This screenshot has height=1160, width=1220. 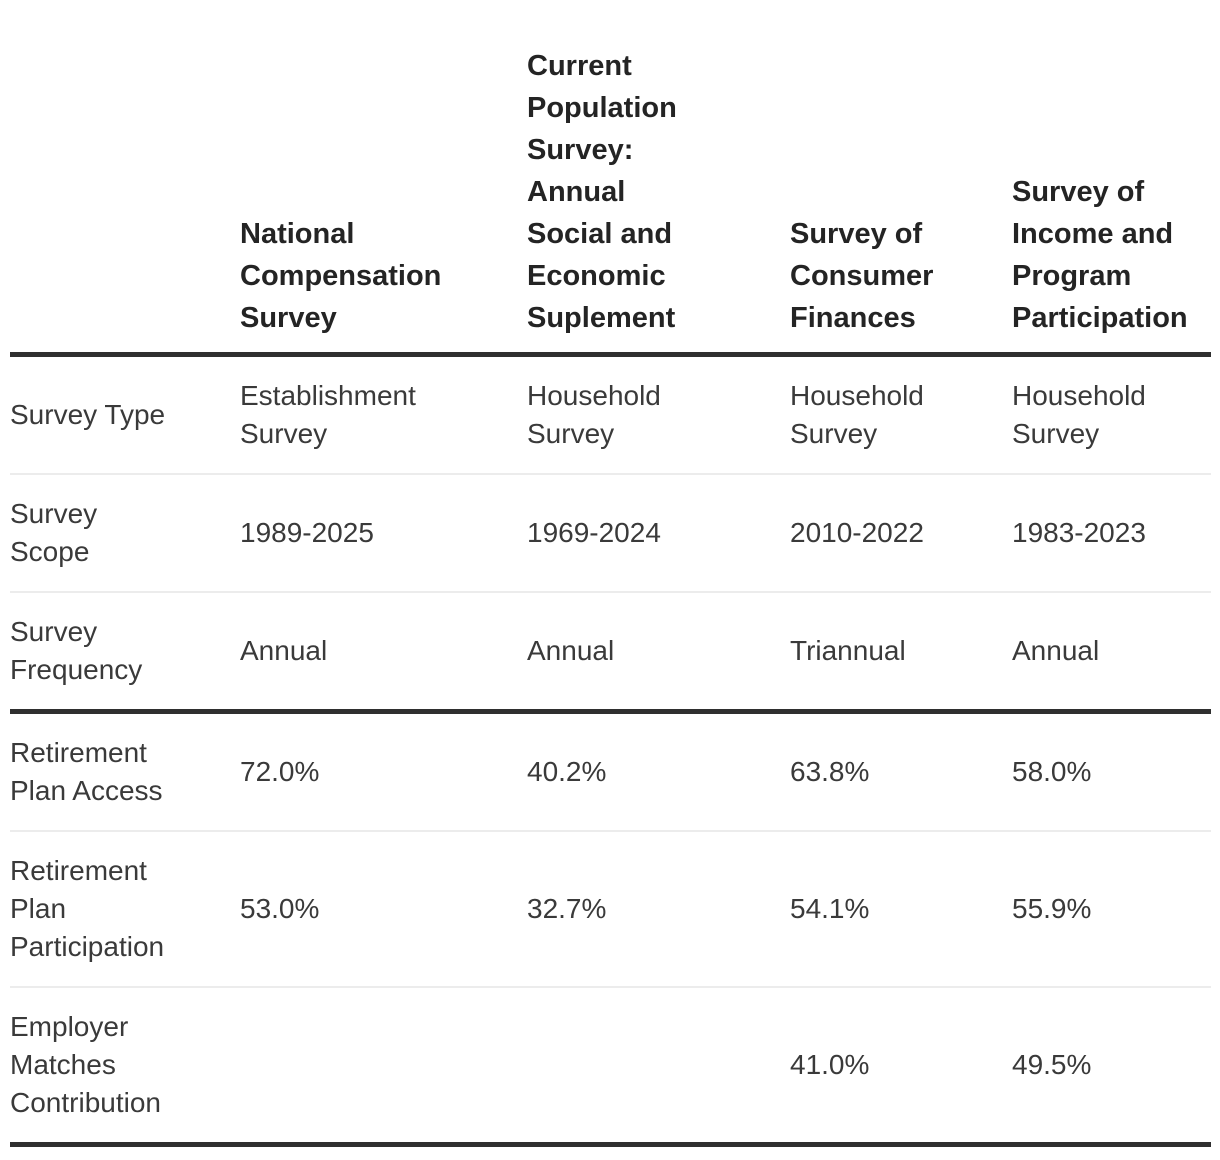 I want to click on table-cell: 1989-2025, so click(x=383, y=533).